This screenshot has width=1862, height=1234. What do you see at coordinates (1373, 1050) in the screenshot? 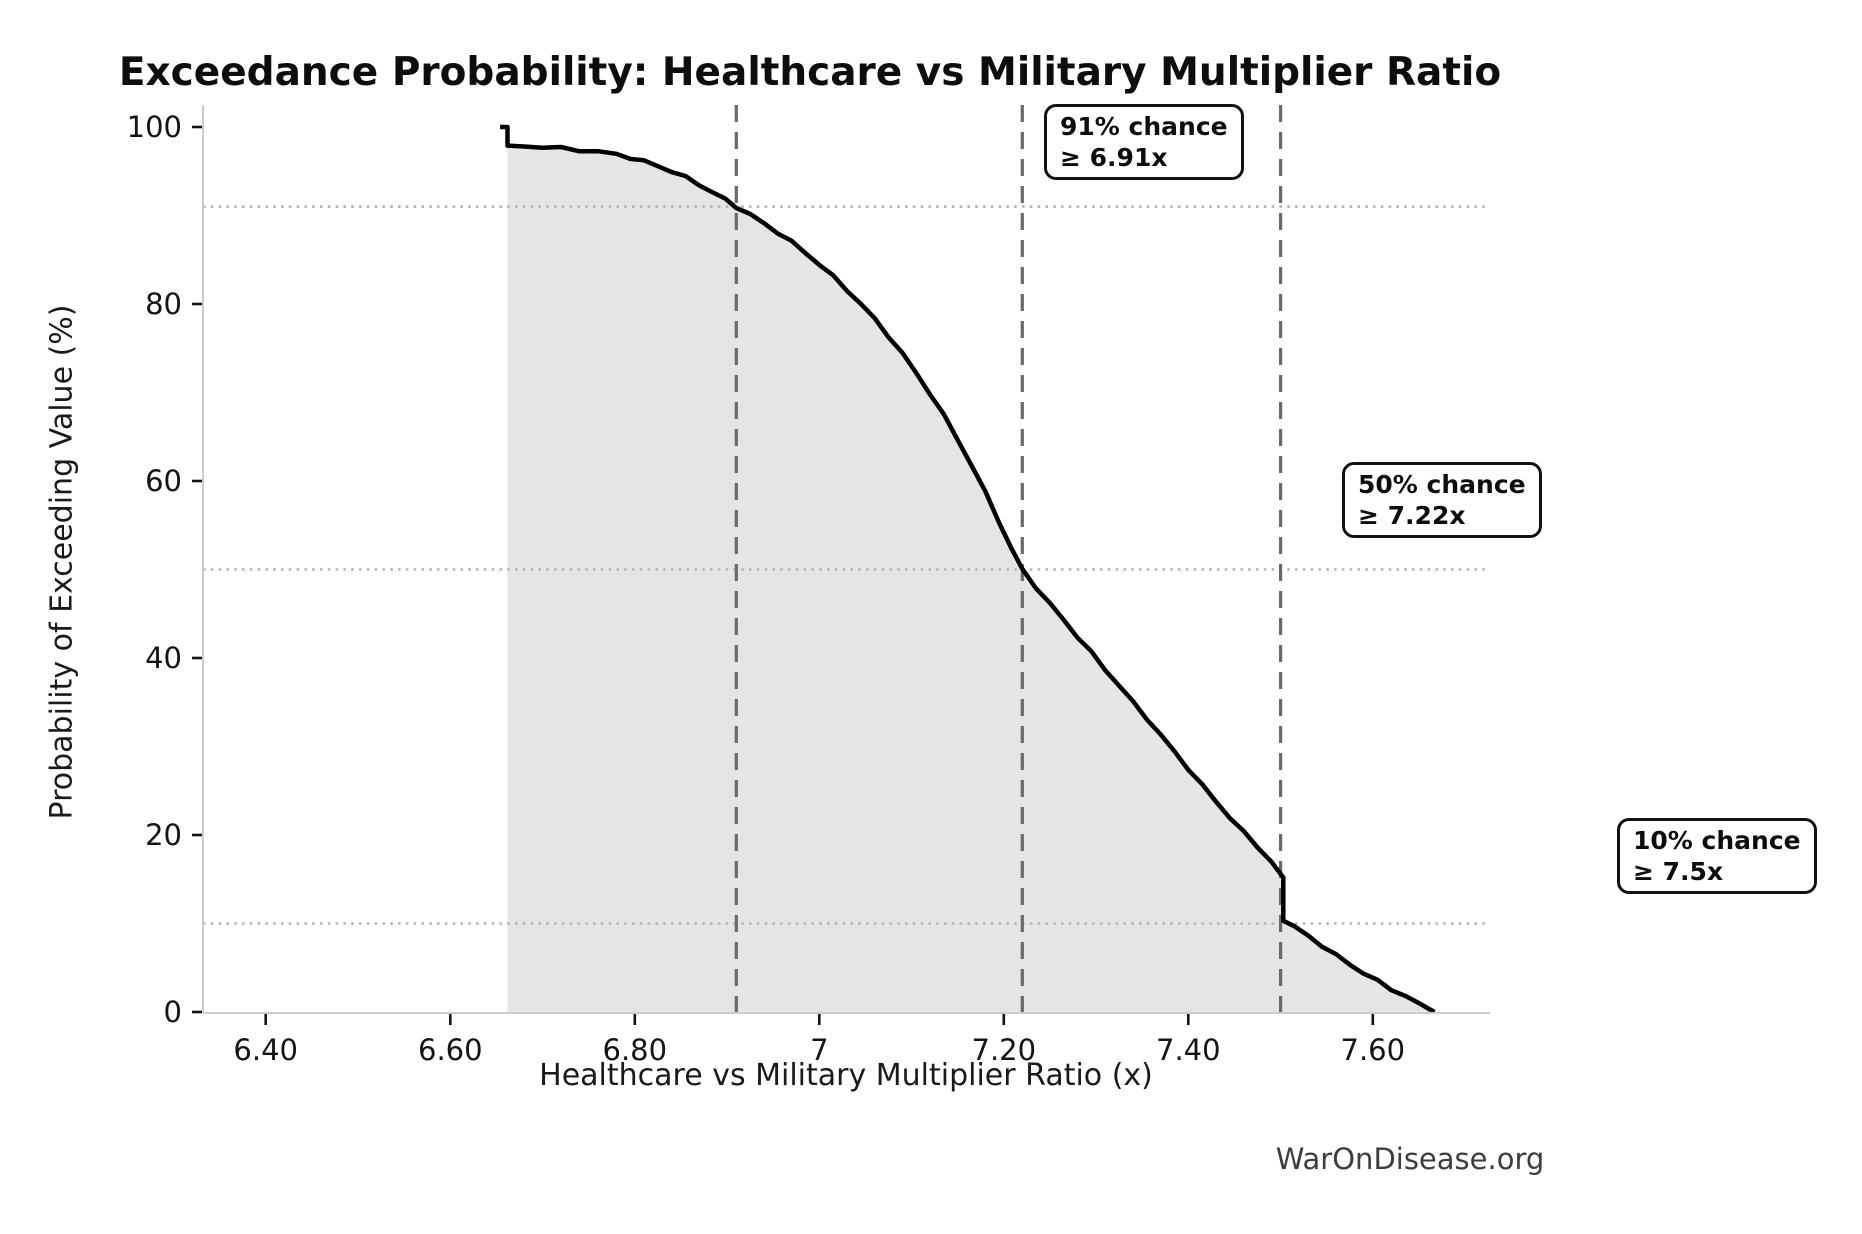
I see `x-tick-label: 7.60` at bounding box center [1373, 1050].